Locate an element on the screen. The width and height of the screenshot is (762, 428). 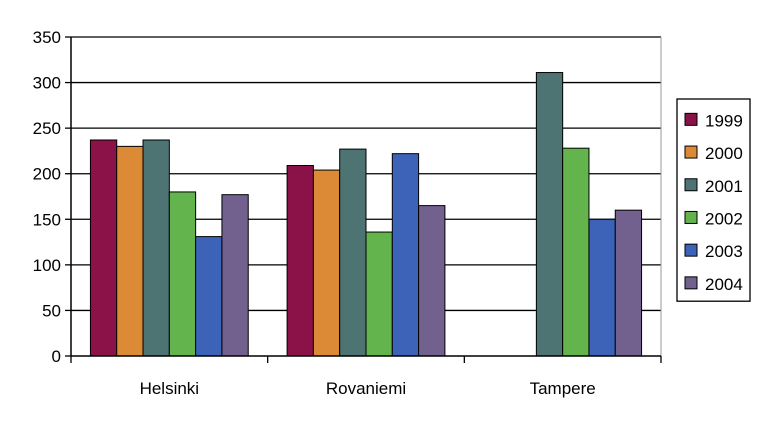
legend-label: 2003 is located at coordinates (724, 251).